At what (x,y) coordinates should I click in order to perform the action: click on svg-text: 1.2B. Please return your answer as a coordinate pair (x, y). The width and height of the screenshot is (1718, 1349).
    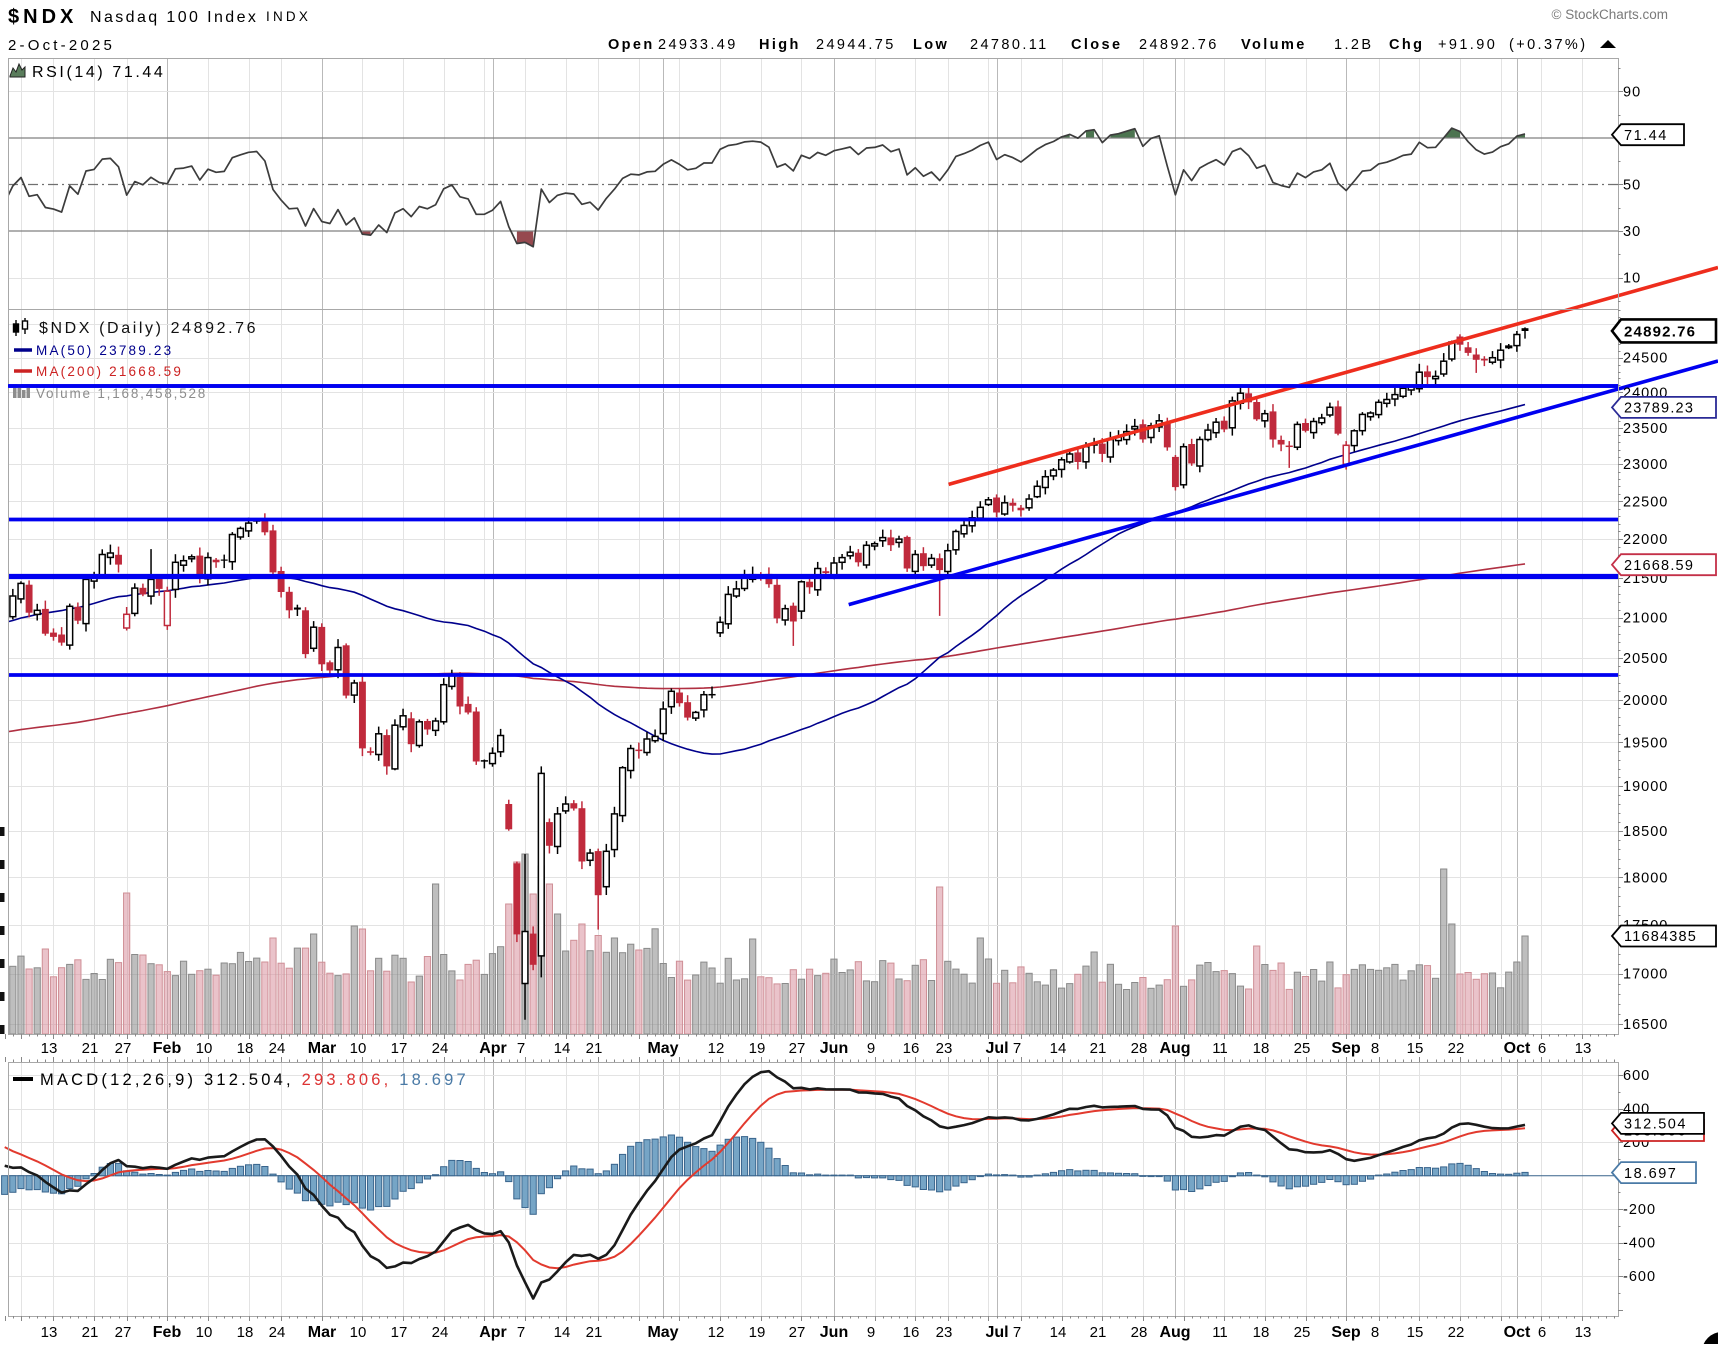
    Looking at the image, I should click on (1353, 45).